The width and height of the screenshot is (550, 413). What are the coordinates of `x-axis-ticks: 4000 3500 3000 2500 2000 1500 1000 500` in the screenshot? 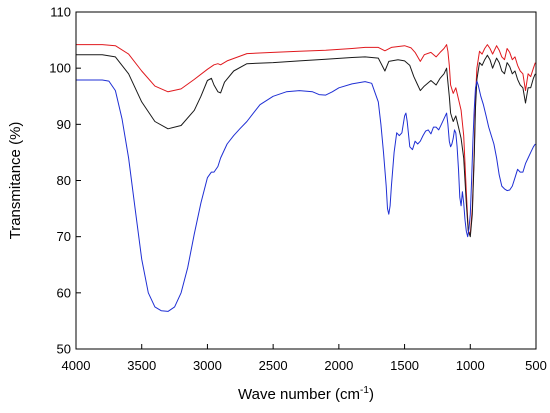 It's located at (304, 358).